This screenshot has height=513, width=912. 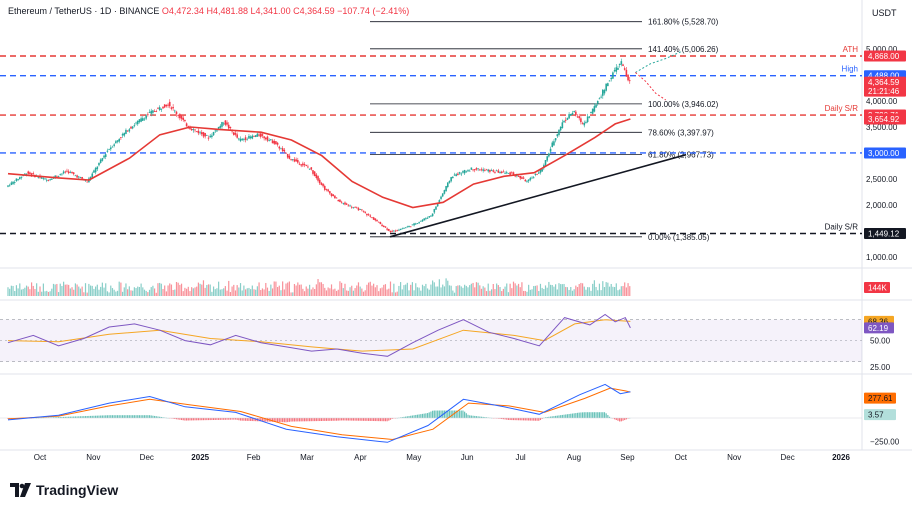 I want to click on macd-line, so click(x=319, y=413).